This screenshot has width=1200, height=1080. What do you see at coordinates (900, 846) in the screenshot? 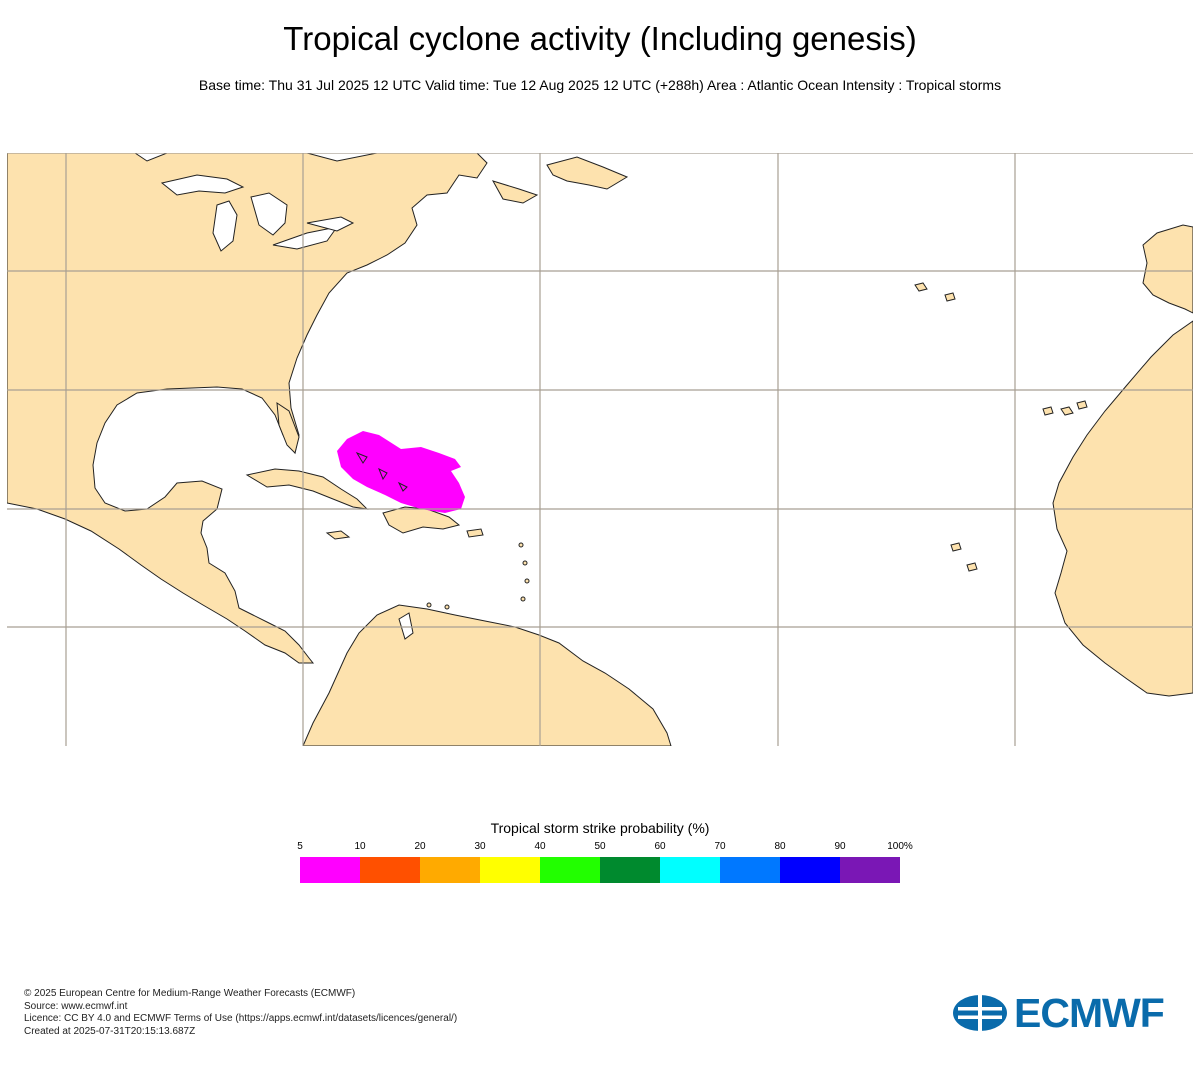
I see `legend-tick: 100%` at bounding box center [900, 846].